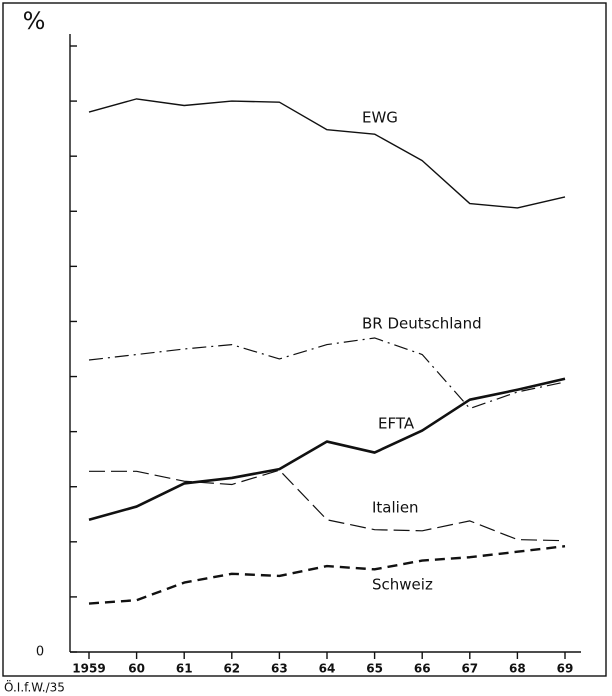 This screenshot has height=696, width=612. What do you see at coordinates (517, 669) in the screenshot?
I see `x-tick-label: 68` at bounding box center [517, 669].